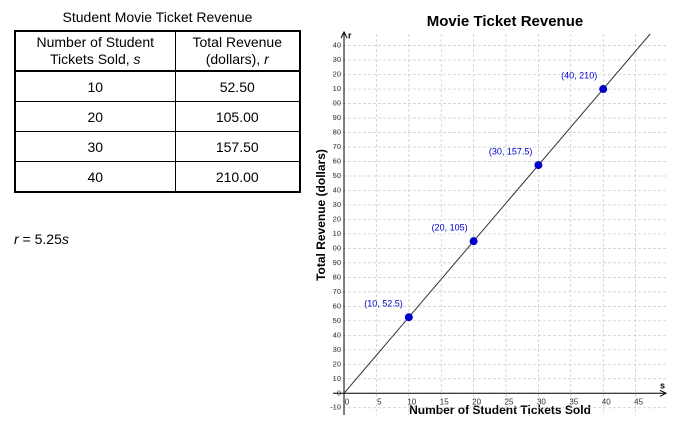 The height and width of the screenshot is (425, 678). What do you see at coordinates (344, 34) in the screenshot?
I see `y-axis-arrow` at bounding box center [344, 34].